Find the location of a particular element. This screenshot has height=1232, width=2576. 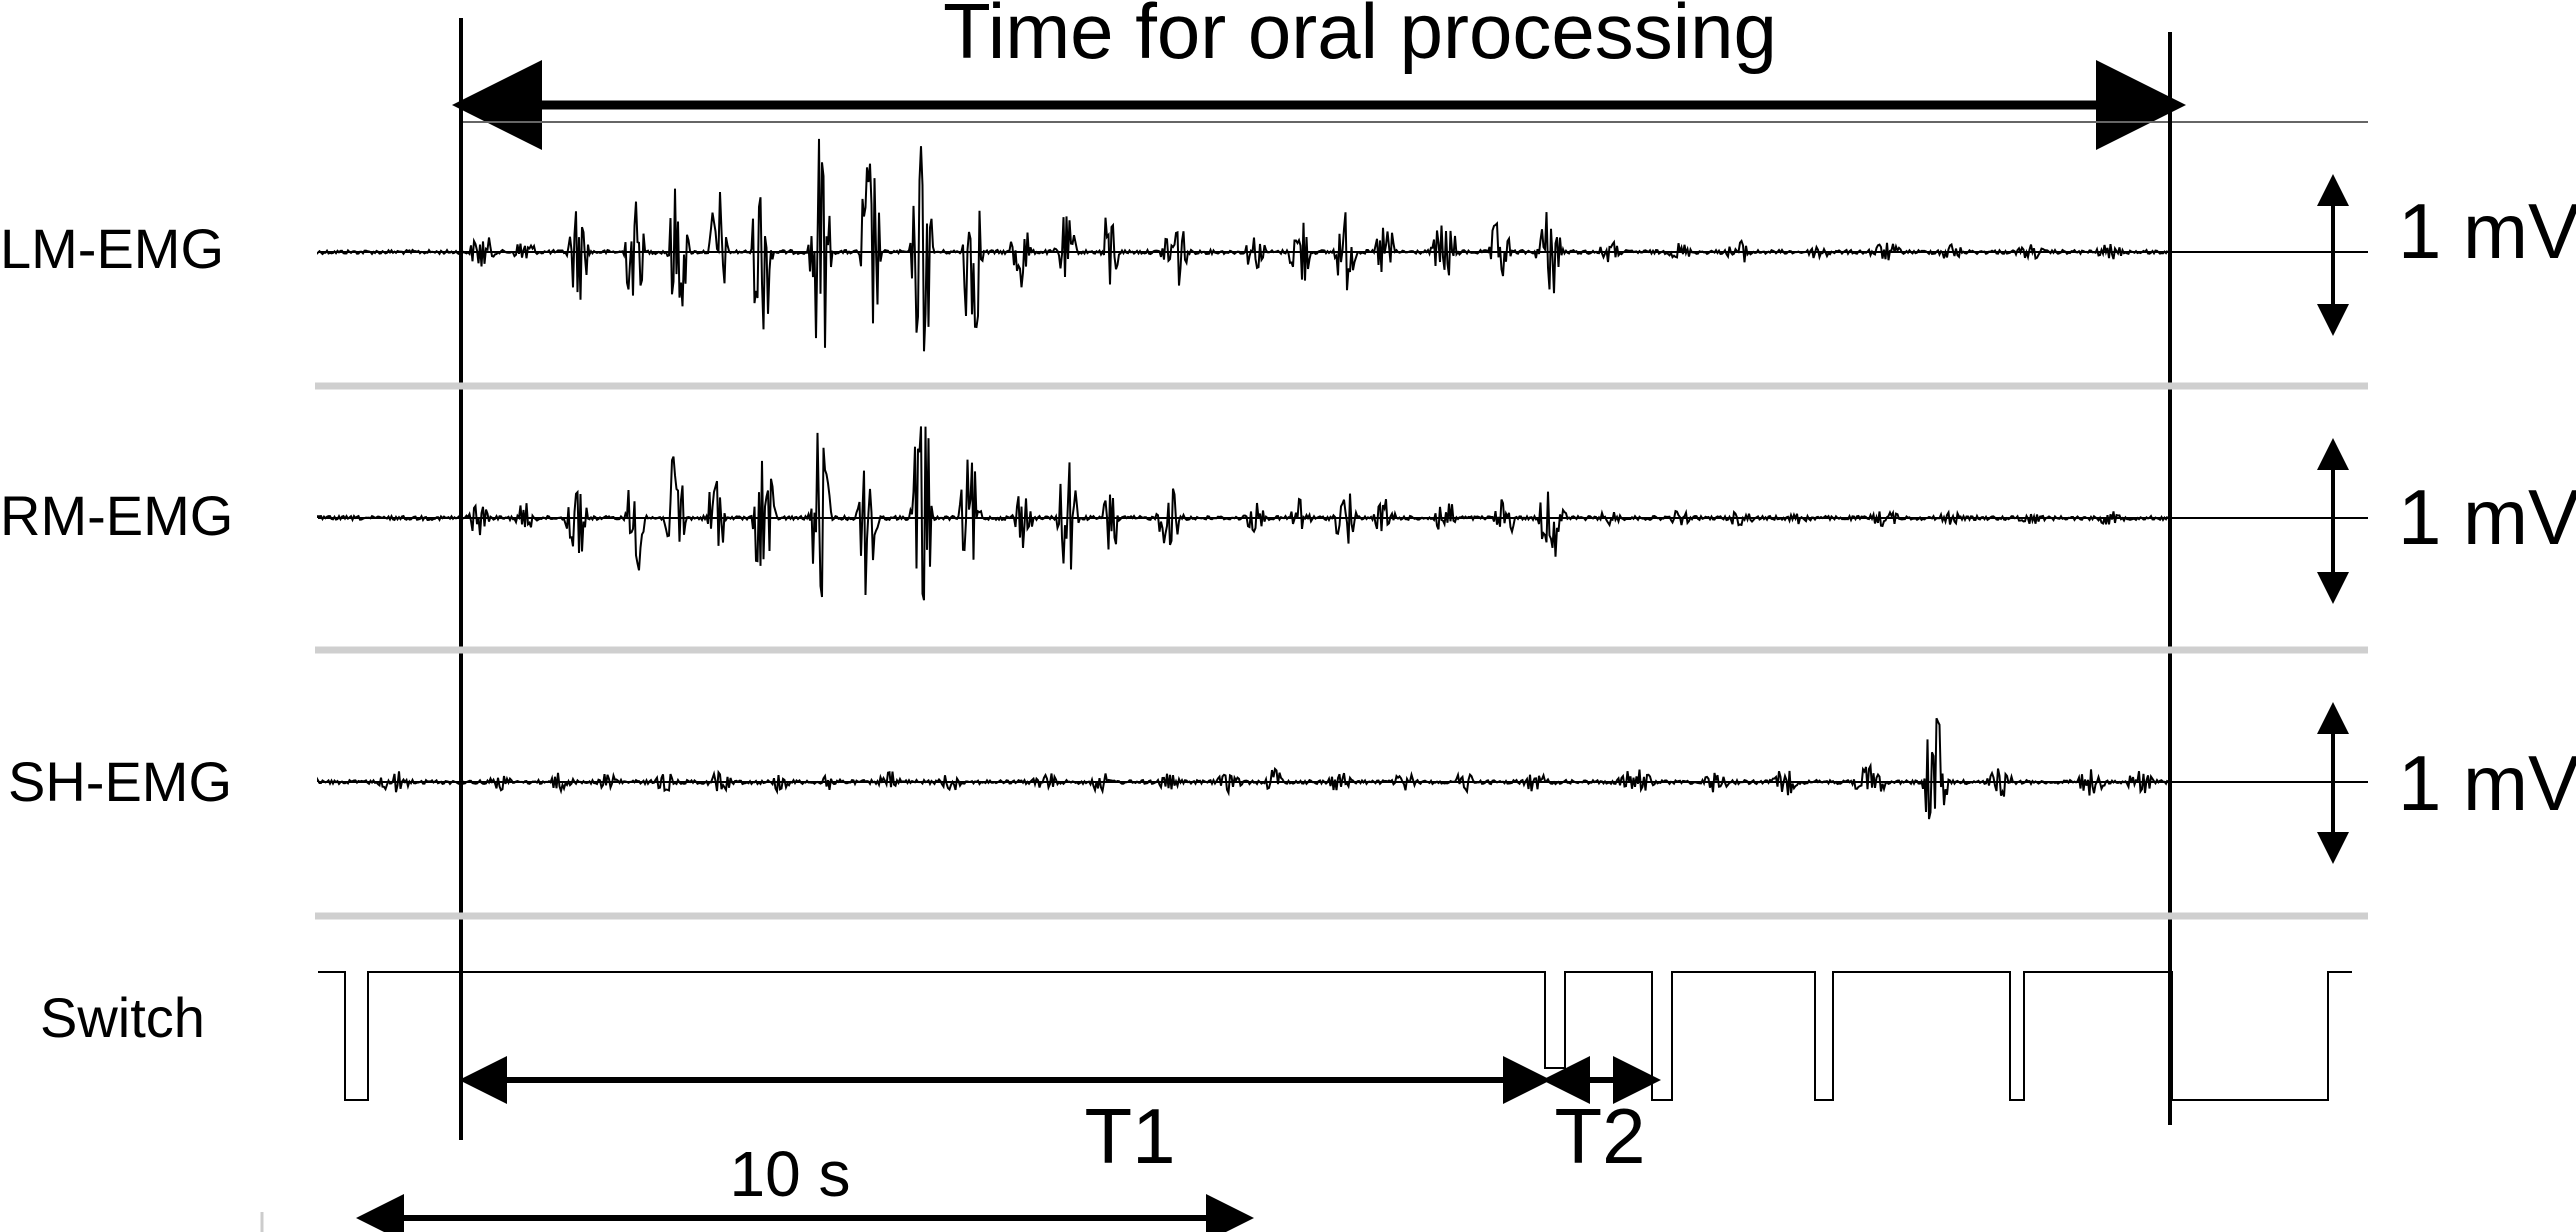

rm-emg-trace is located at coordinates (1243, 513).